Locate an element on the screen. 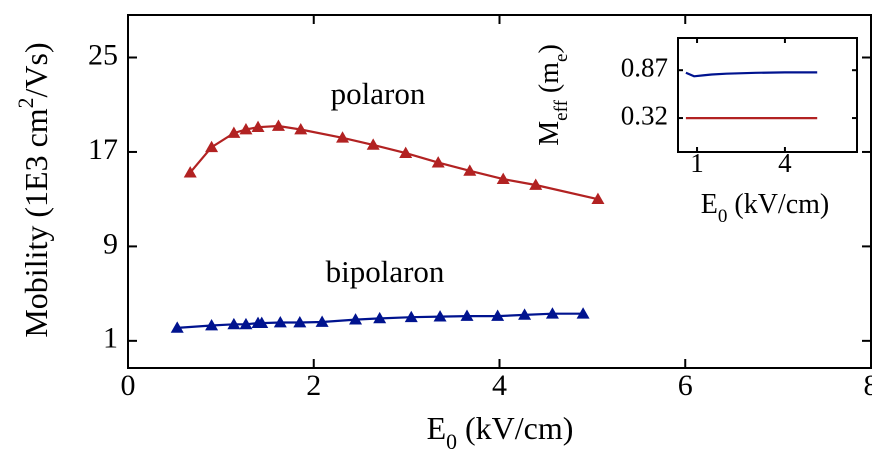 Image resolution: width=872 pixels, height=453 pixels. inset-x-axis-label: E0 (kV/cm) is located at coordinates (765, 207).